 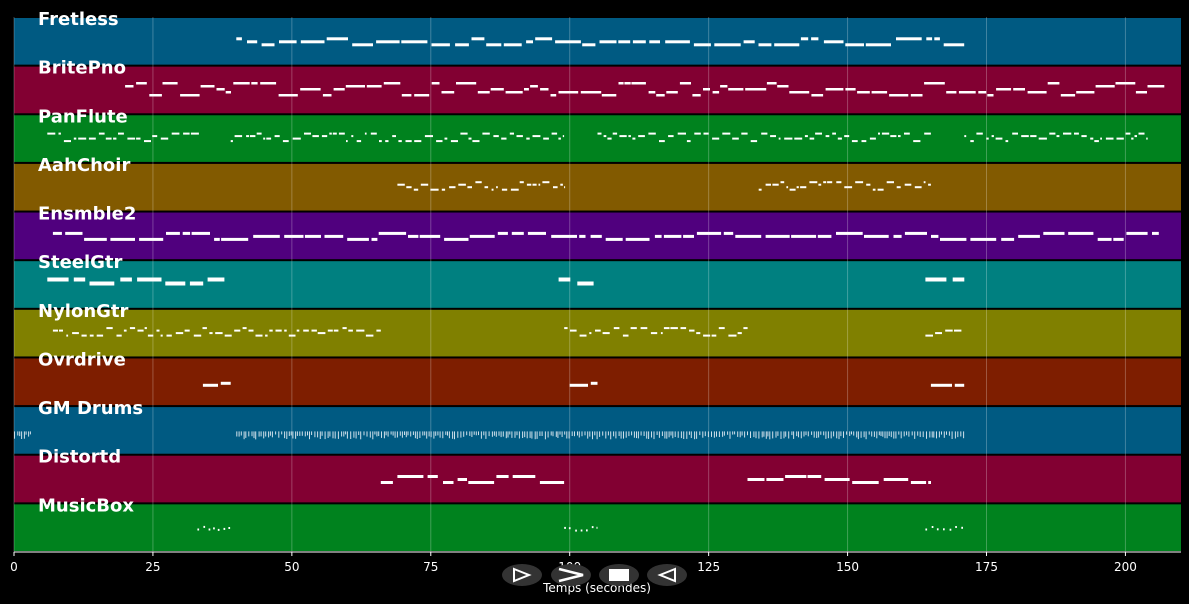 What do you see at coordinates (594, 575) in the screenshot?
I see `transport-controls` at bounding box center [594, 575].